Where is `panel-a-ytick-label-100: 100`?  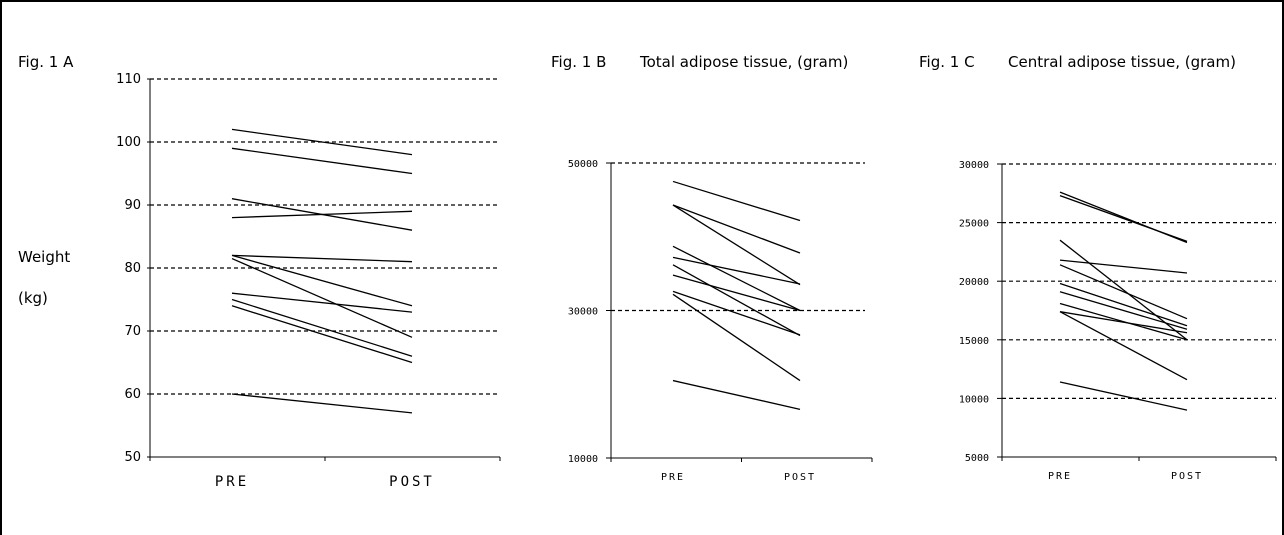 panel-a-ytick-label-100: 100 is located at coordinates (128, 142).